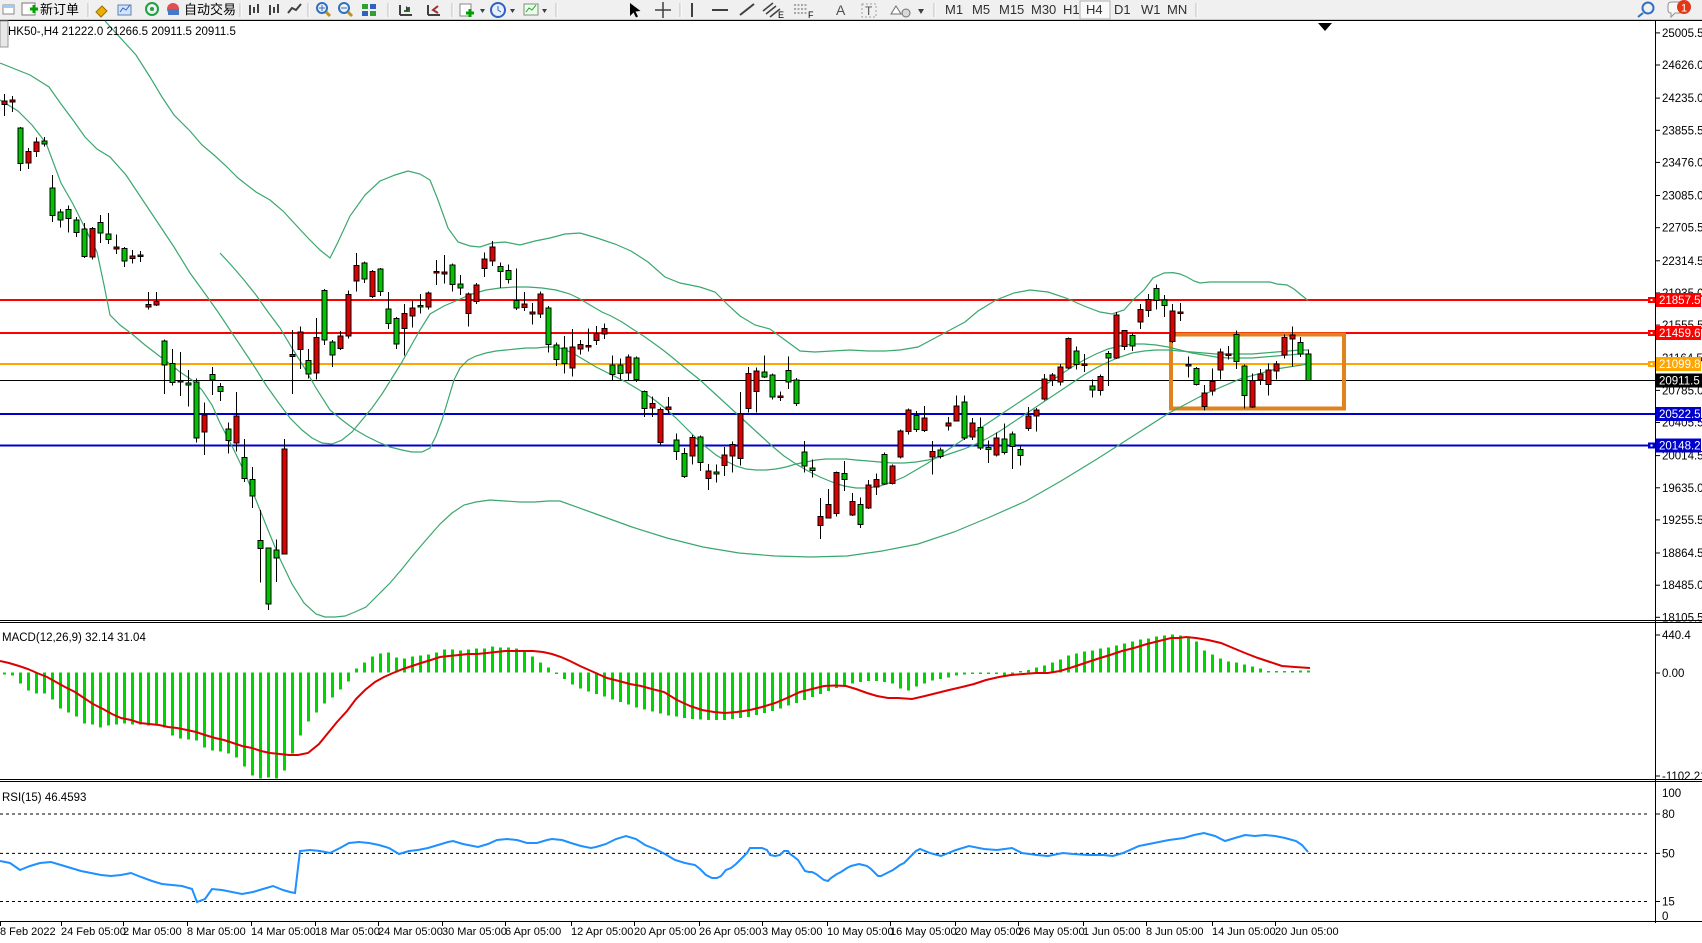 The image size is (1702, 943). I want to click on svg-text: 24 Mar 05:00, so click(410, 932).